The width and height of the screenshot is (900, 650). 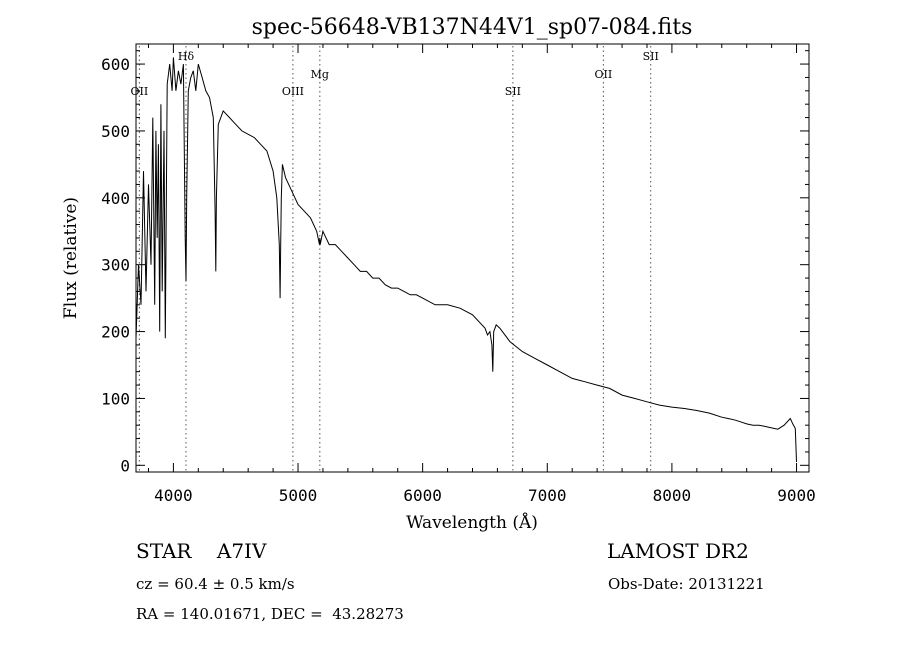 What do you see at coordinates (796, 495) in the screenshot?
I see `x-tick-label-5: 9000` at bounding box center [796, 495].